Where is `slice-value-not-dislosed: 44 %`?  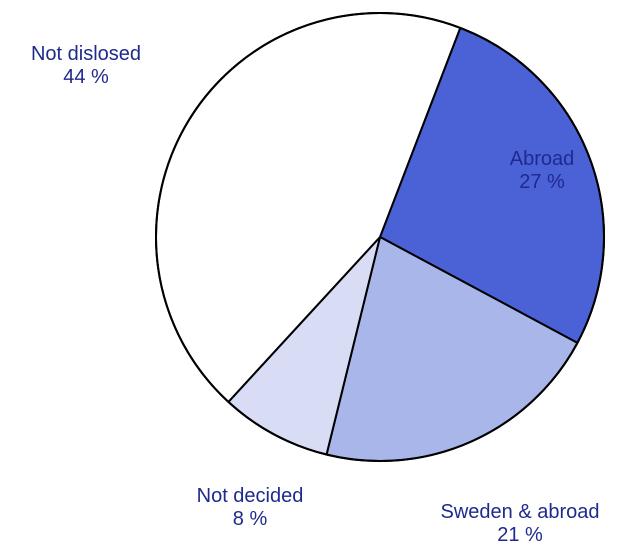
slice-value-not-dislosed: 44 % is located at coordinates (86, 77).